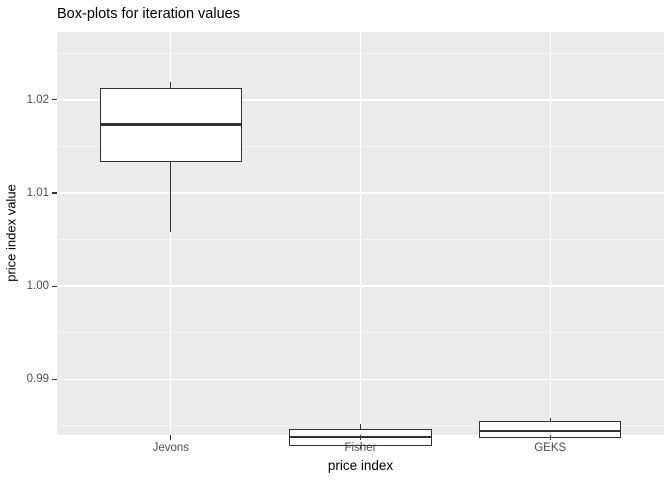 This screenshot has height=480, width=672. I want to click on x-tick-label: Fisher, so click(360, 448).